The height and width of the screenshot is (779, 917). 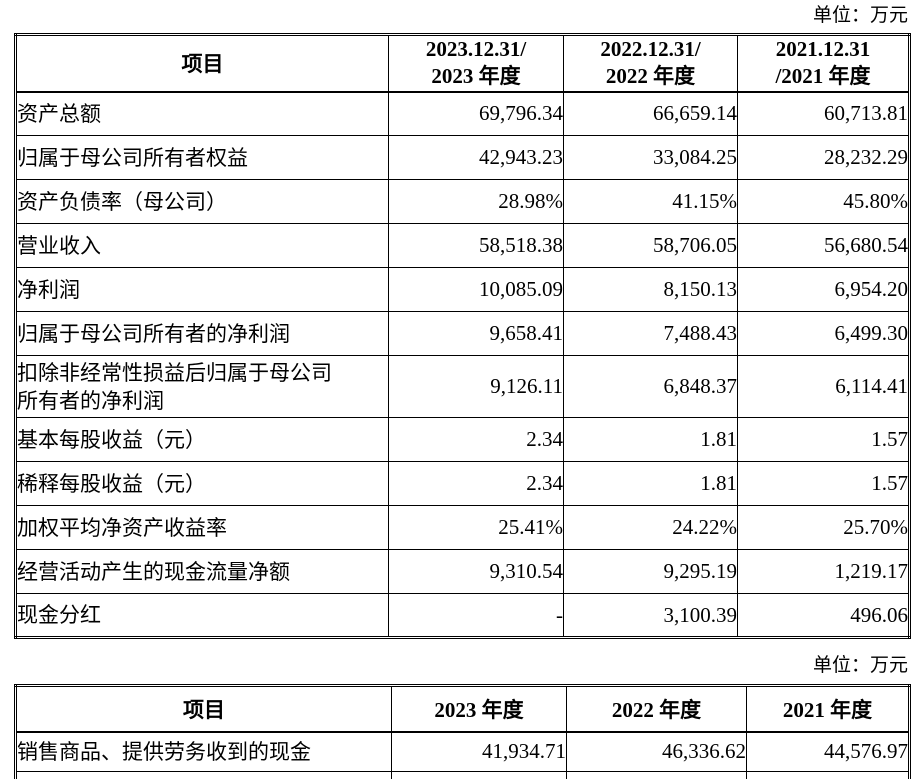 What do you see at coordinates (823, 49) in the screenshot?
I see `header-2021-line1: 2021.12.31` at bounding box center [823, 49].